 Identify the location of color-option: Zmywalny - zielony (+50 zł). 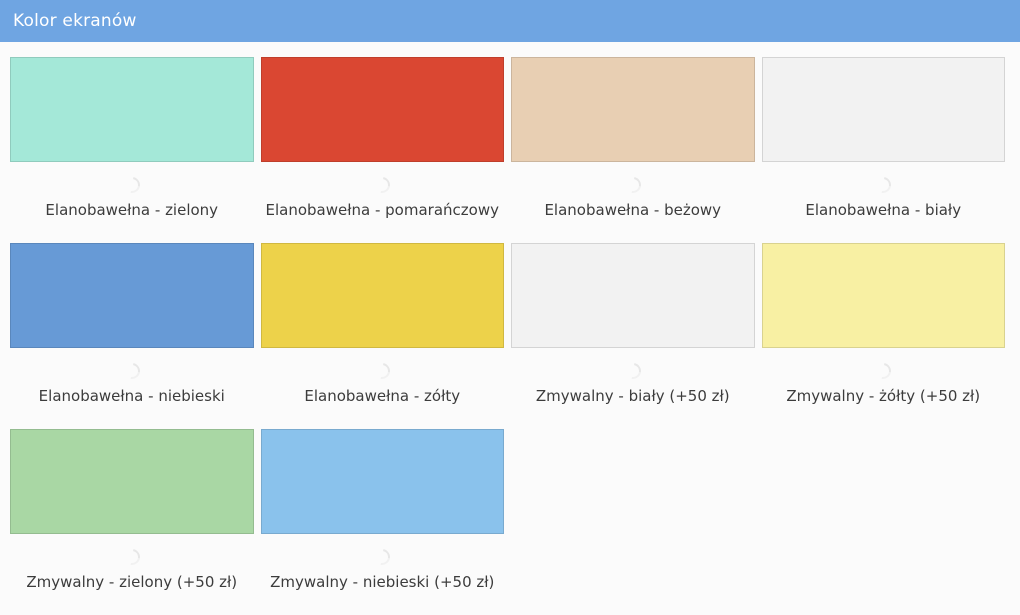
(132, 522).